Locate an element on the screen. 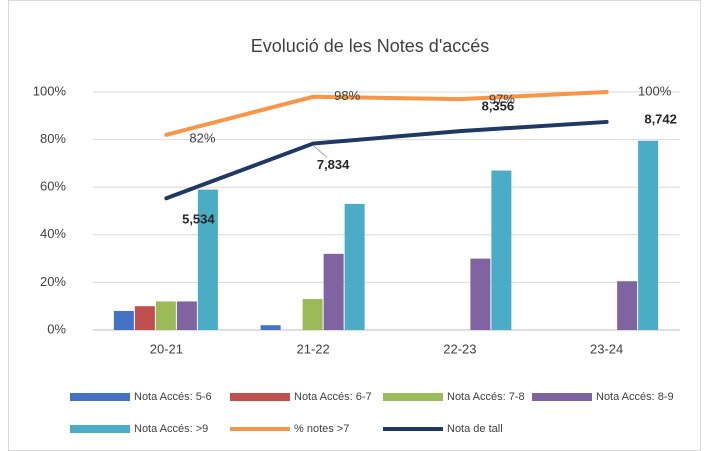 The width and height of the screenshot is (718, 451). legend-label: Nota Accés: 5-6 is located at coordinates (173, 397).